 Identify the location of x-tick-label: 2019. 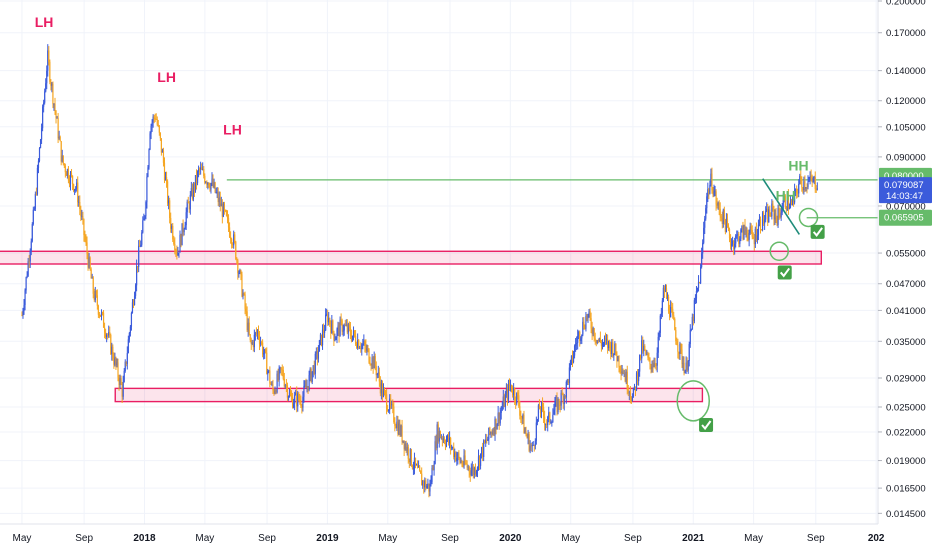
(327, 538).